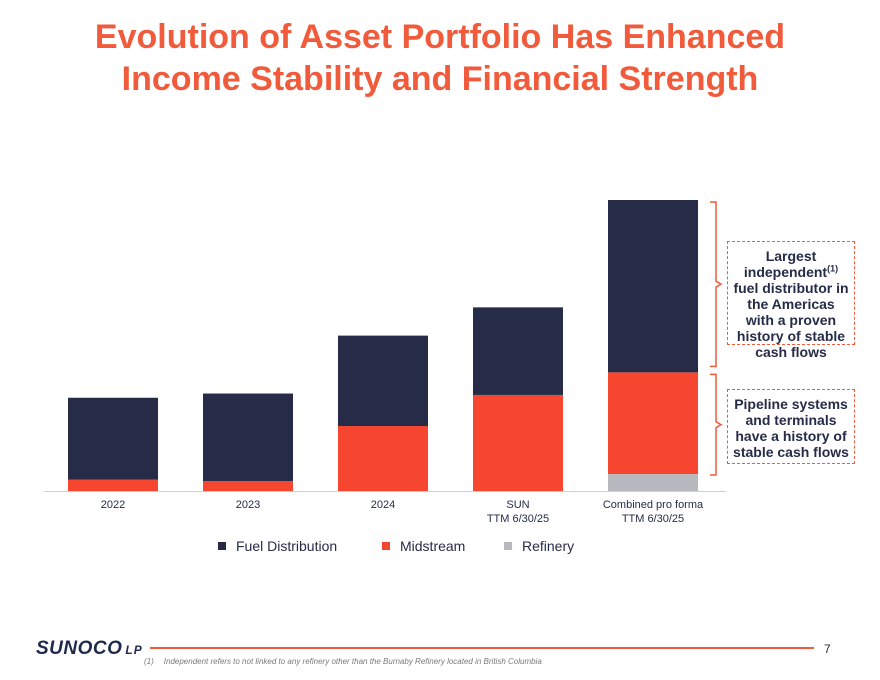 The width and height of the screenshot is (880, 680). Describe the element at coordinates (433, 546) in the screenshot. I see `legend-label-midstream: Midstream` at that location.